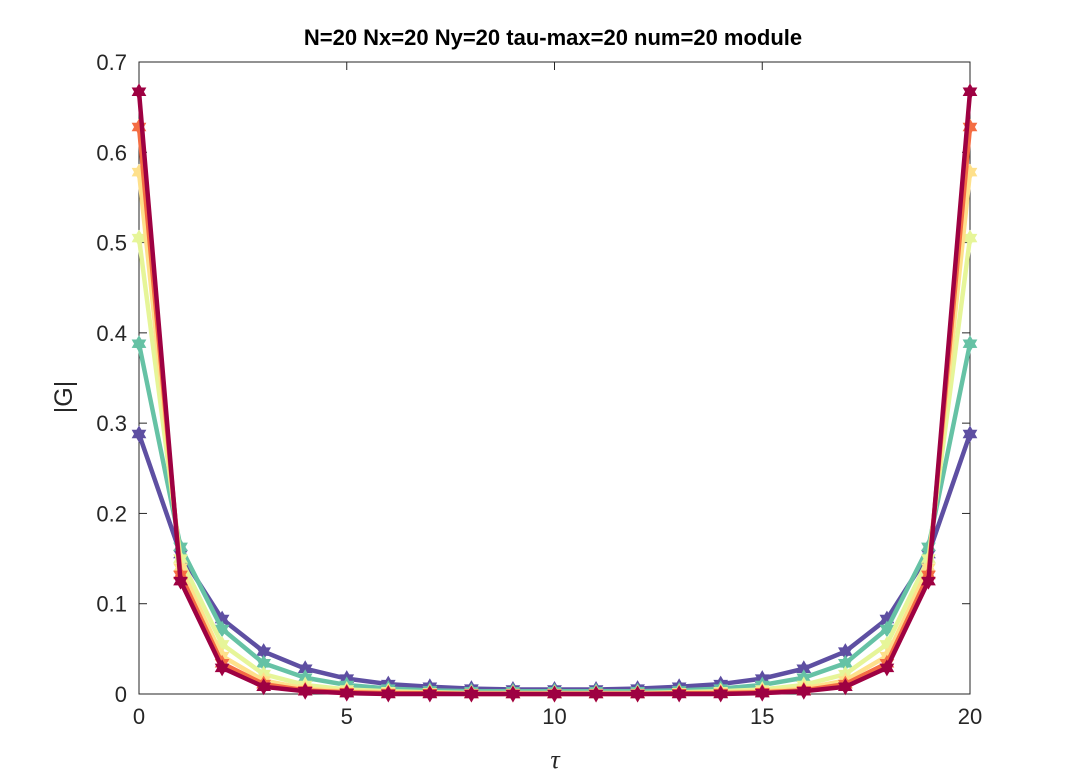 This screenshot has height=780, width=1072. I want to click on y-tick-label: 0.1, so click(111, 604).